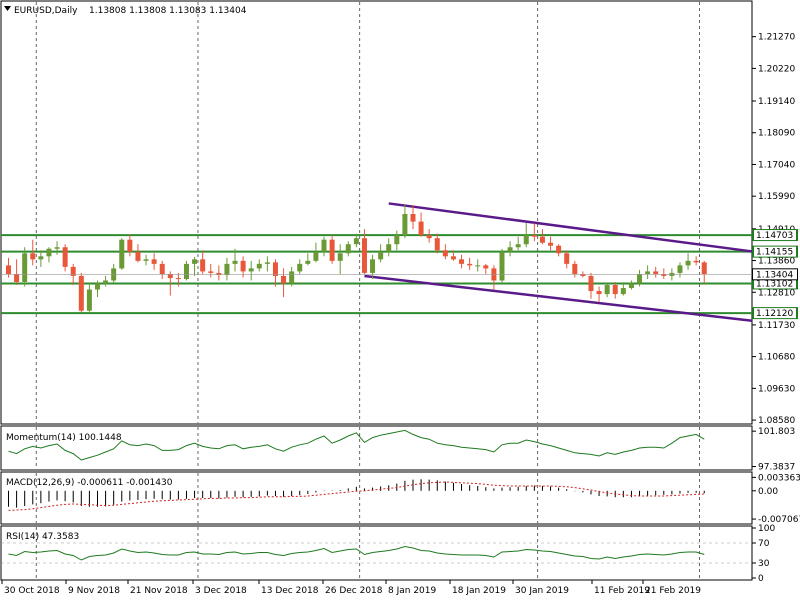 The width and height of the screenshot is (800, 604). I want to click on momentum-panel: 101.803 97.3837 Momentum(14) 100.1448, so click(397, 449).